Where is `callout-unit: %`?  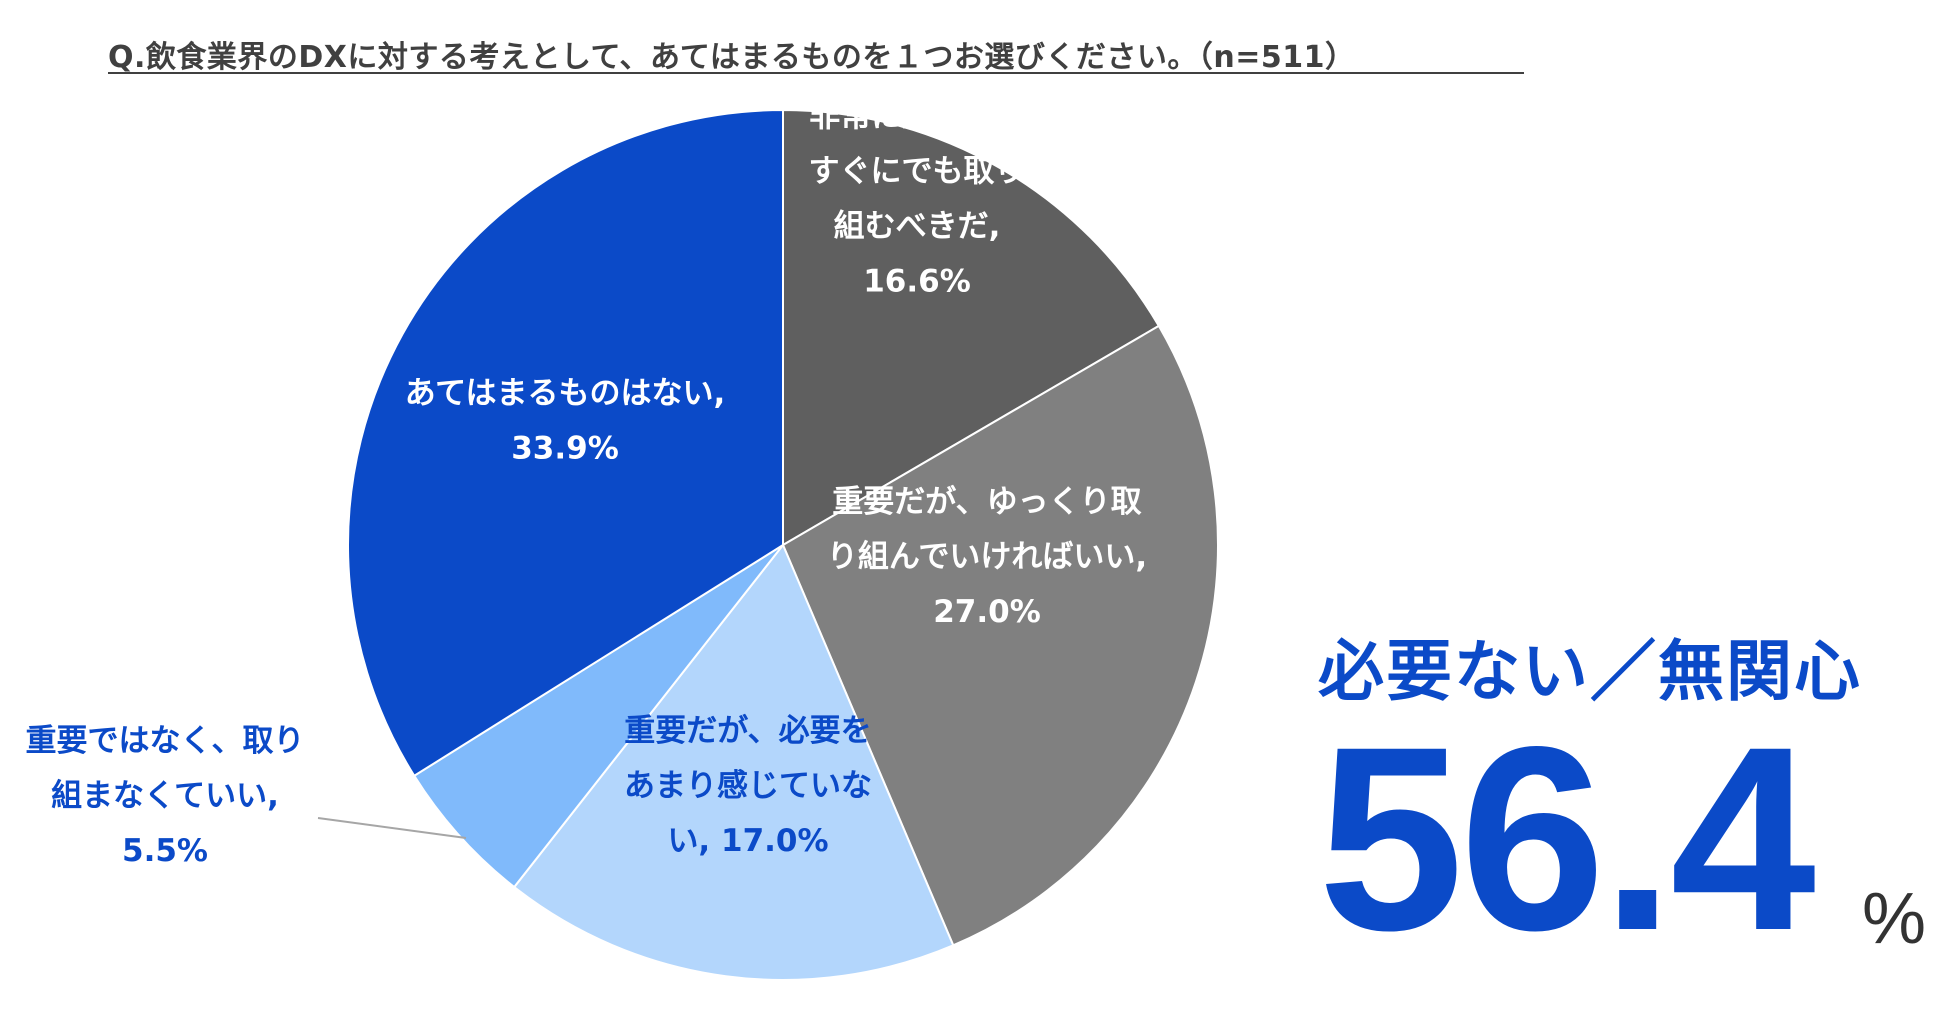
callout-unit: % is located at coordinates (1894, 919).